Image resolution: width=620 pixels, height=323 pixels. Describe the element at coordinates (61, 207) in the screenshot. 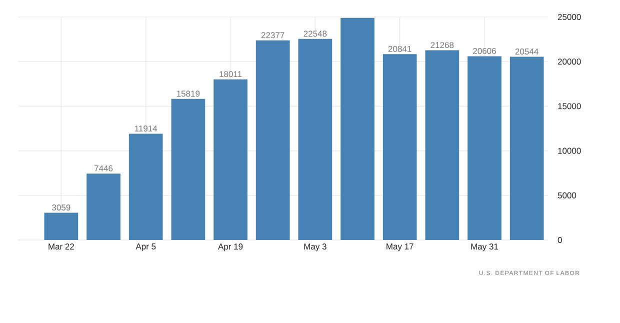

I see `data-label: 3059` at that location.